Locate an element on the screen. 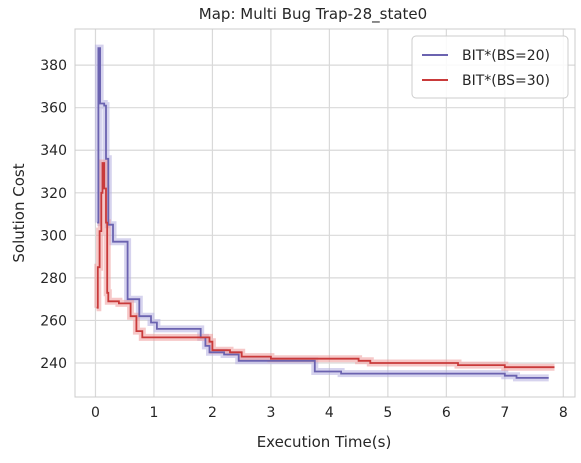 The width and height of the screenshot is (581, 463). x-tick-label: 0 is located at coordinates (95, 413).